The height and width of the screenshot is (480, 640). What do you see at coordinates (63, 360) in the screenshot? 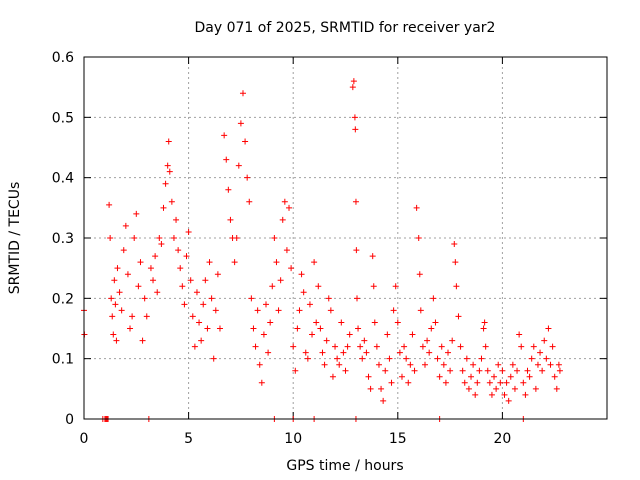
I see `y-tick-label: 0.1` at bounding box center [63, 360].